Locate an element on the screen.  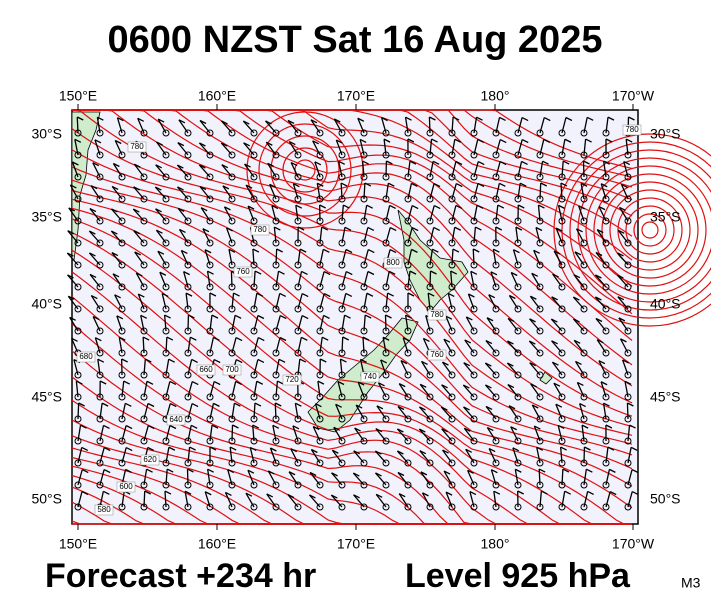
contour-ring is located at coordinates (632, 230).